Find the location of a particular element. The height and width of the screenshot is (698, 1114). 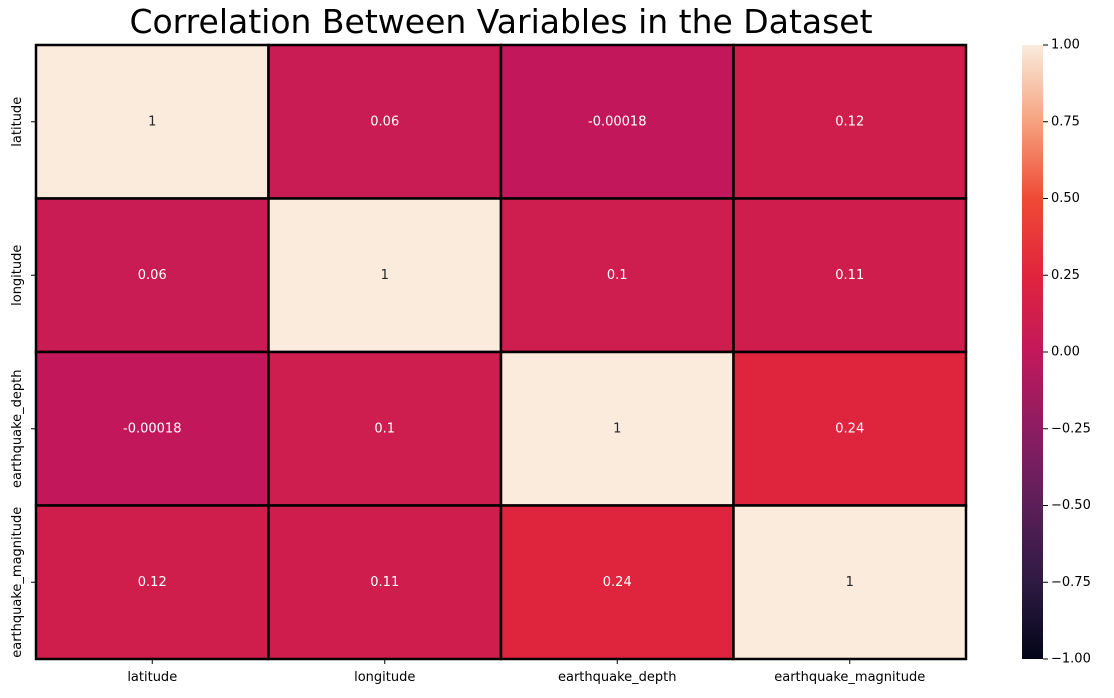

x-tick-label: earthquake_depth is located at coordinates (617, 677).